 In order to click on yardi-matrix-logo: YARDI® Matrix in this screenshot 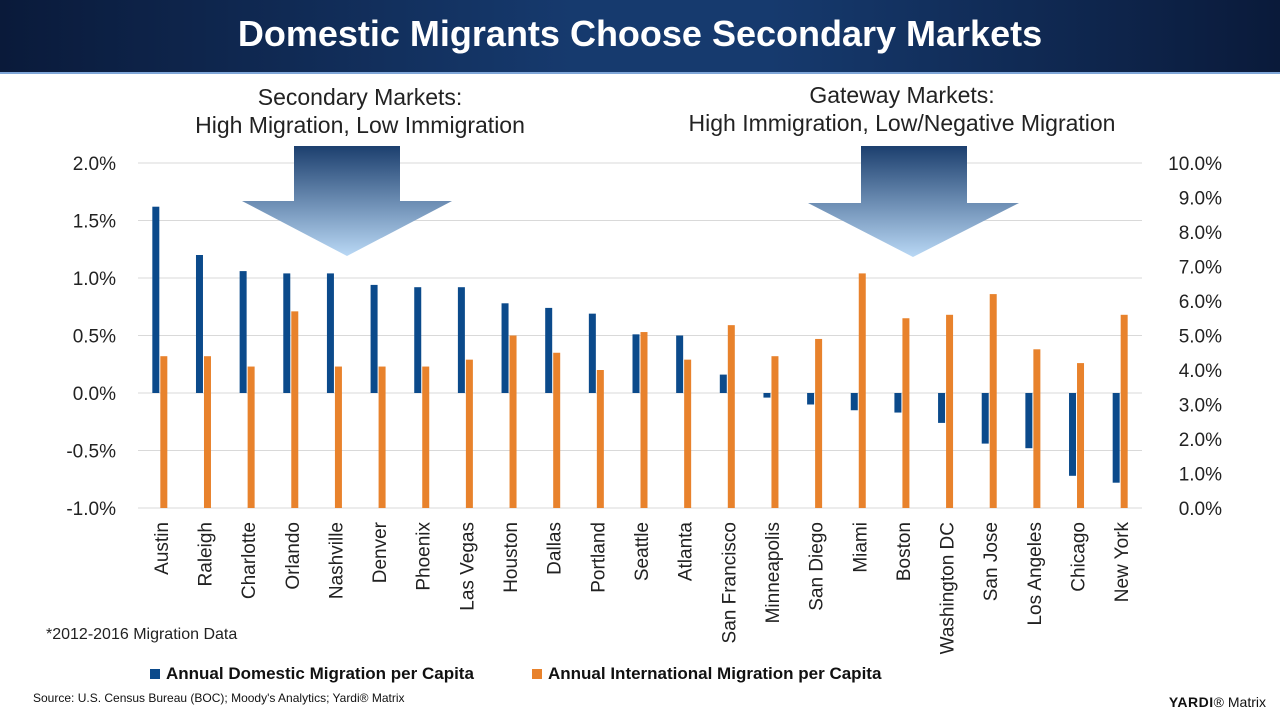, I will do `click(1217, 702)`.